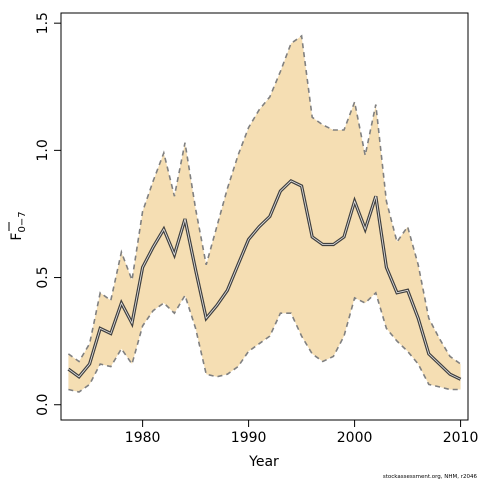  I want to click on svg-text: F0−7, so click(18, 225).